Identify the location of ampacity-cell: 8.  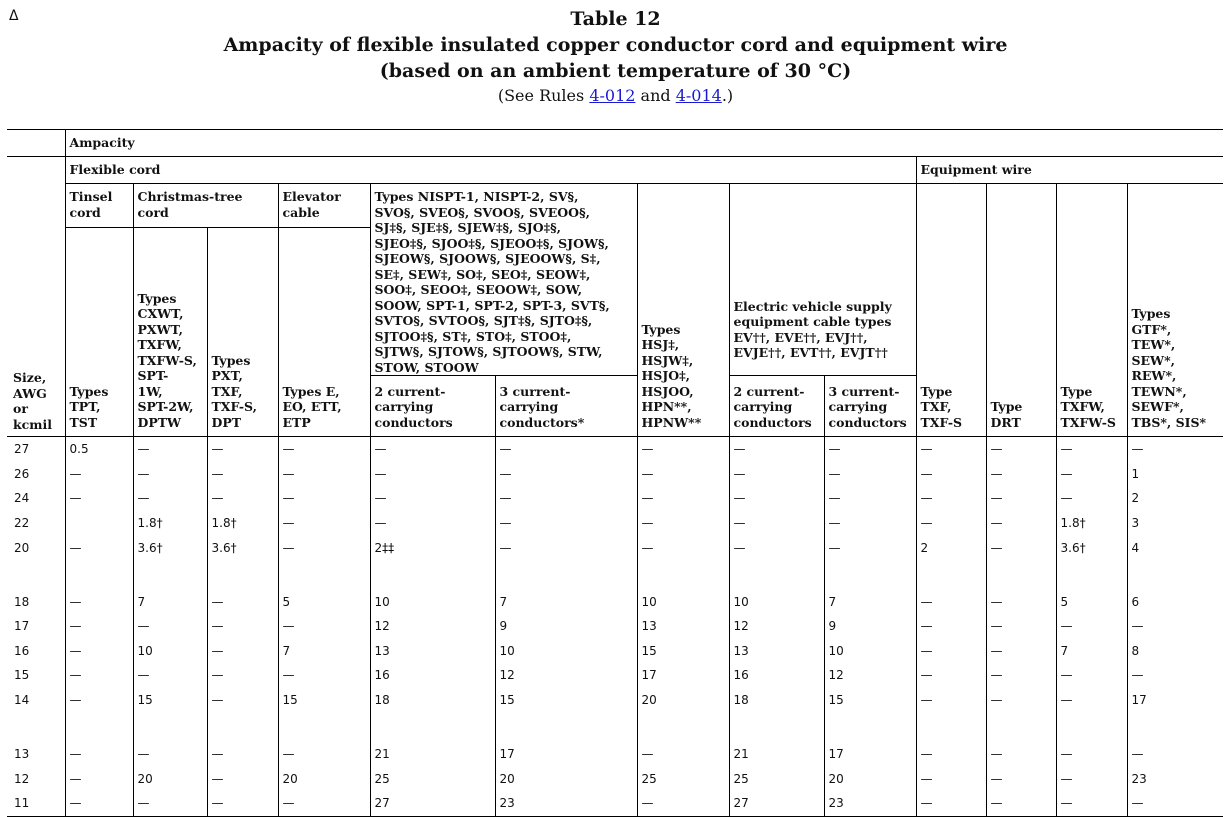
(1175, 651).